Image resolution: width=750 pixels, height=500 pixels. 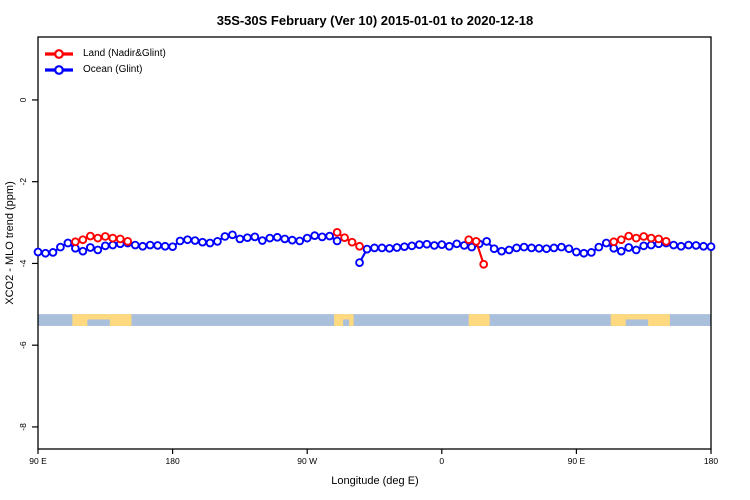 I want to click on legend: Land (Nadir&Glint) Ocean (Glint), so click(x=105, y=61).